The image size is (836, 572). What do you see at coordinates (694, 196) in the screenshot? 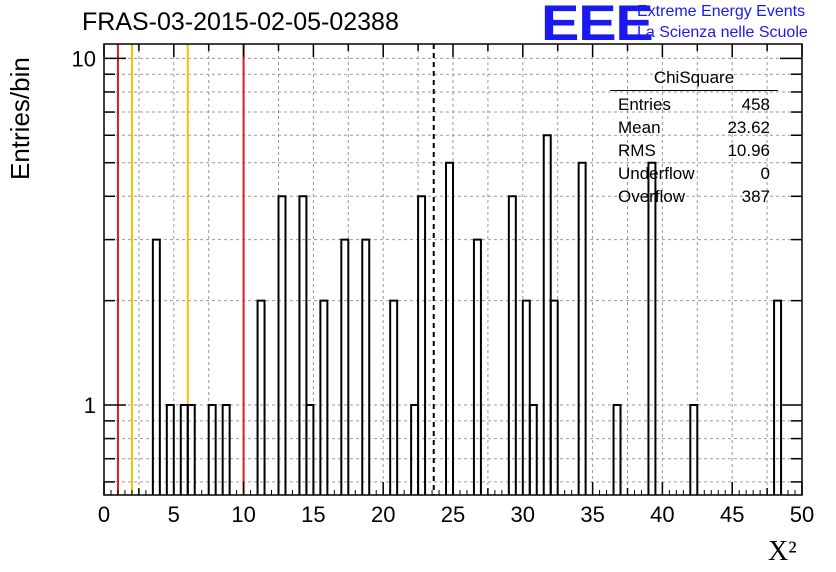
I see `stats-row-overflow: Overflow 387` at bounding box center [694, 196].